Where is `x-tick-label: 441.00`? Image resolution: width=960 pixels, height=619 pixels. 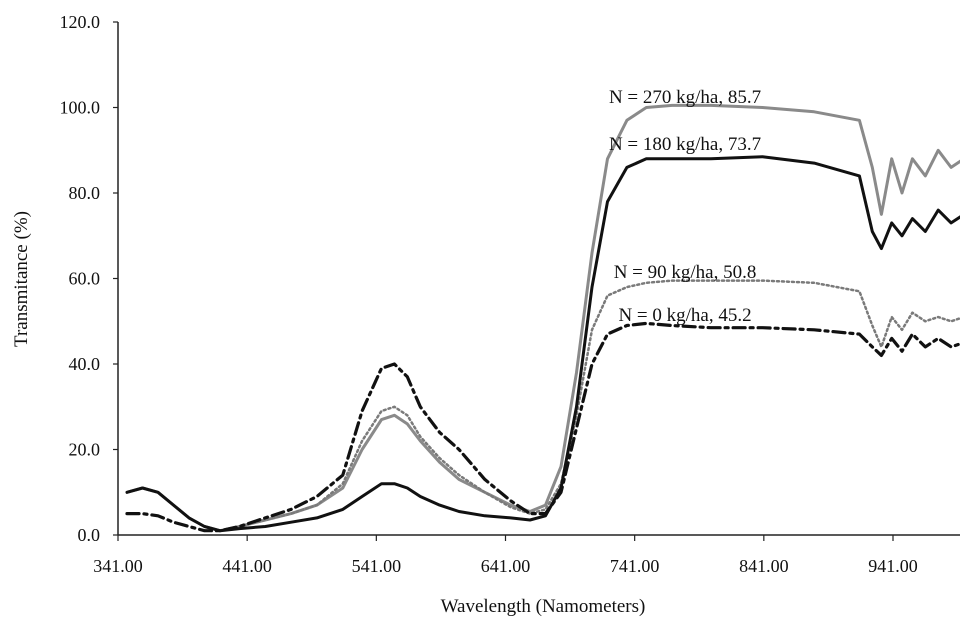 x-tick-label: 441.00 is located at coordinates (247, 566).